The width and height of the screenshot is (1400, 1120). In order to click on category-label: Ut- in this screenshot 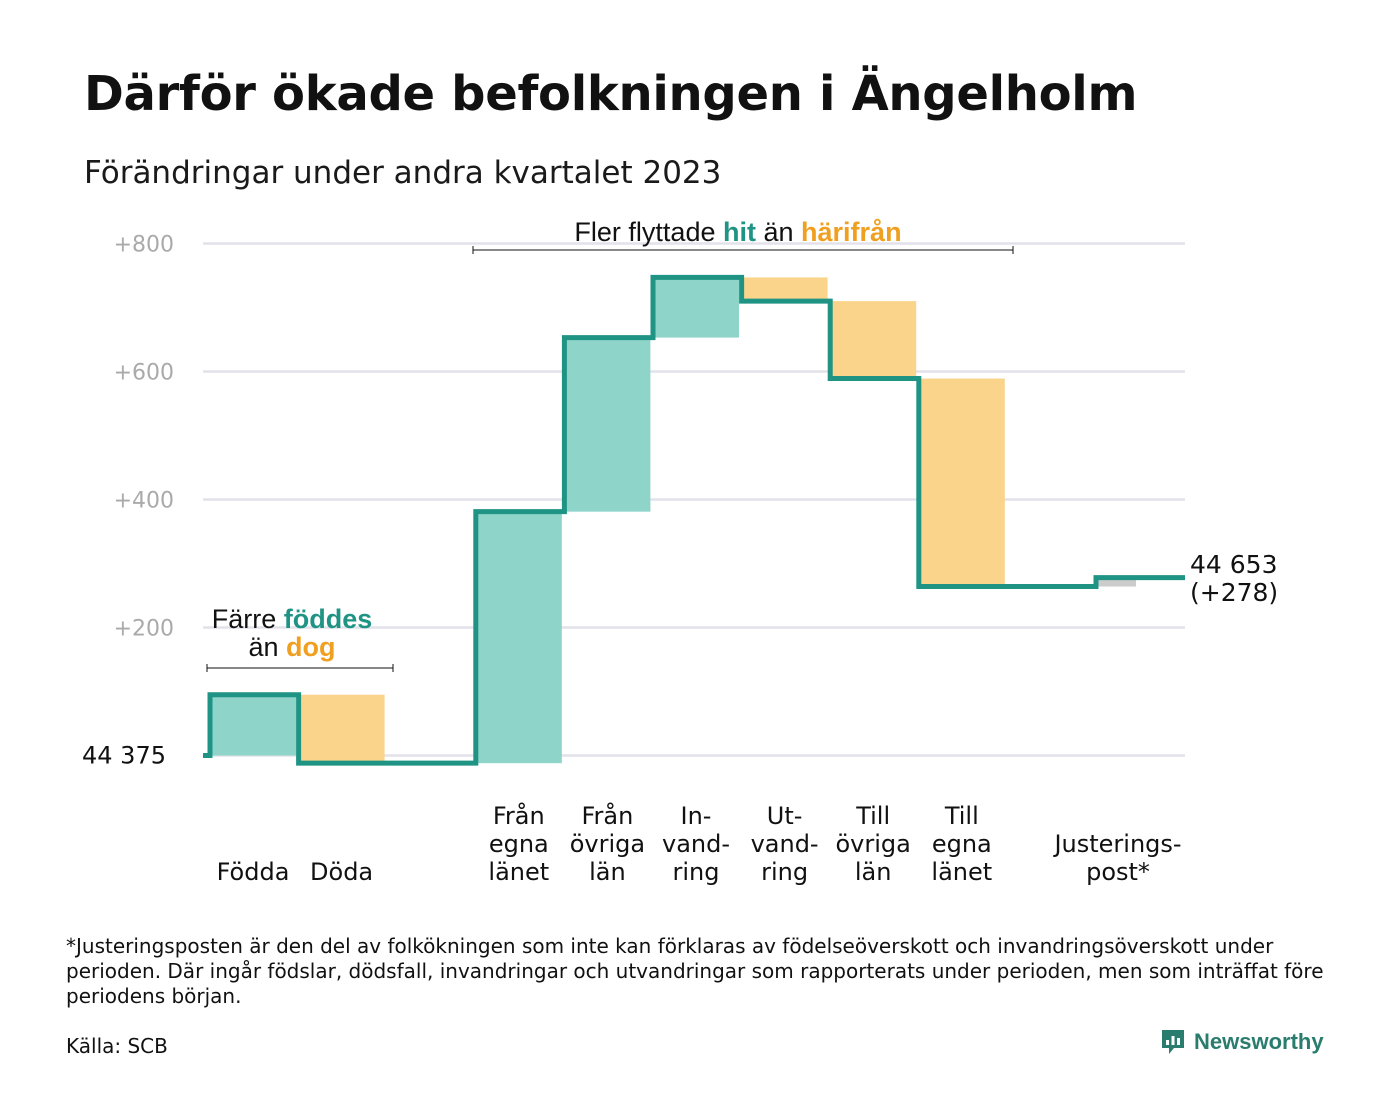, I will do `click(785, 816)`.